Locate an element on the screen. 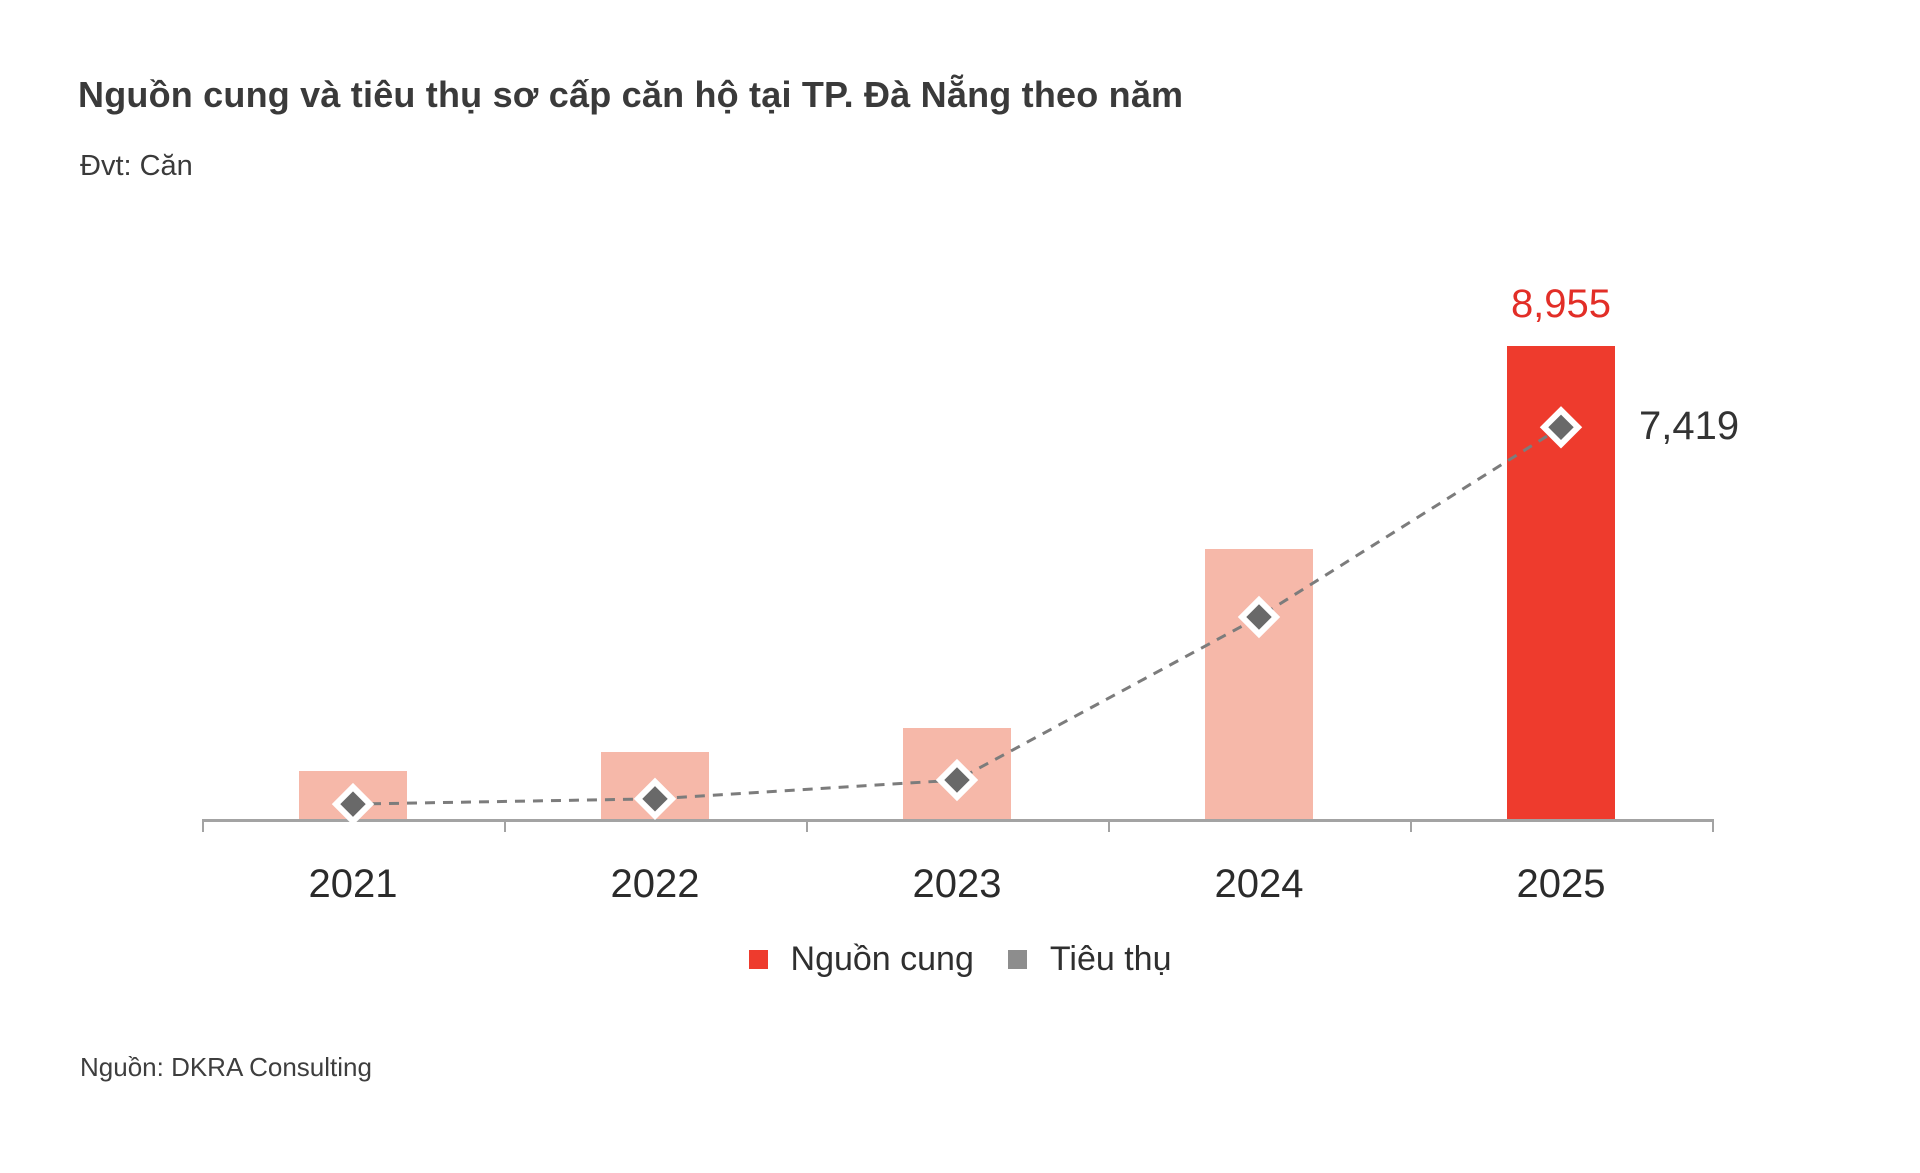  x-tick-label-2025: 2025 is located at coordinates (1561, 884).